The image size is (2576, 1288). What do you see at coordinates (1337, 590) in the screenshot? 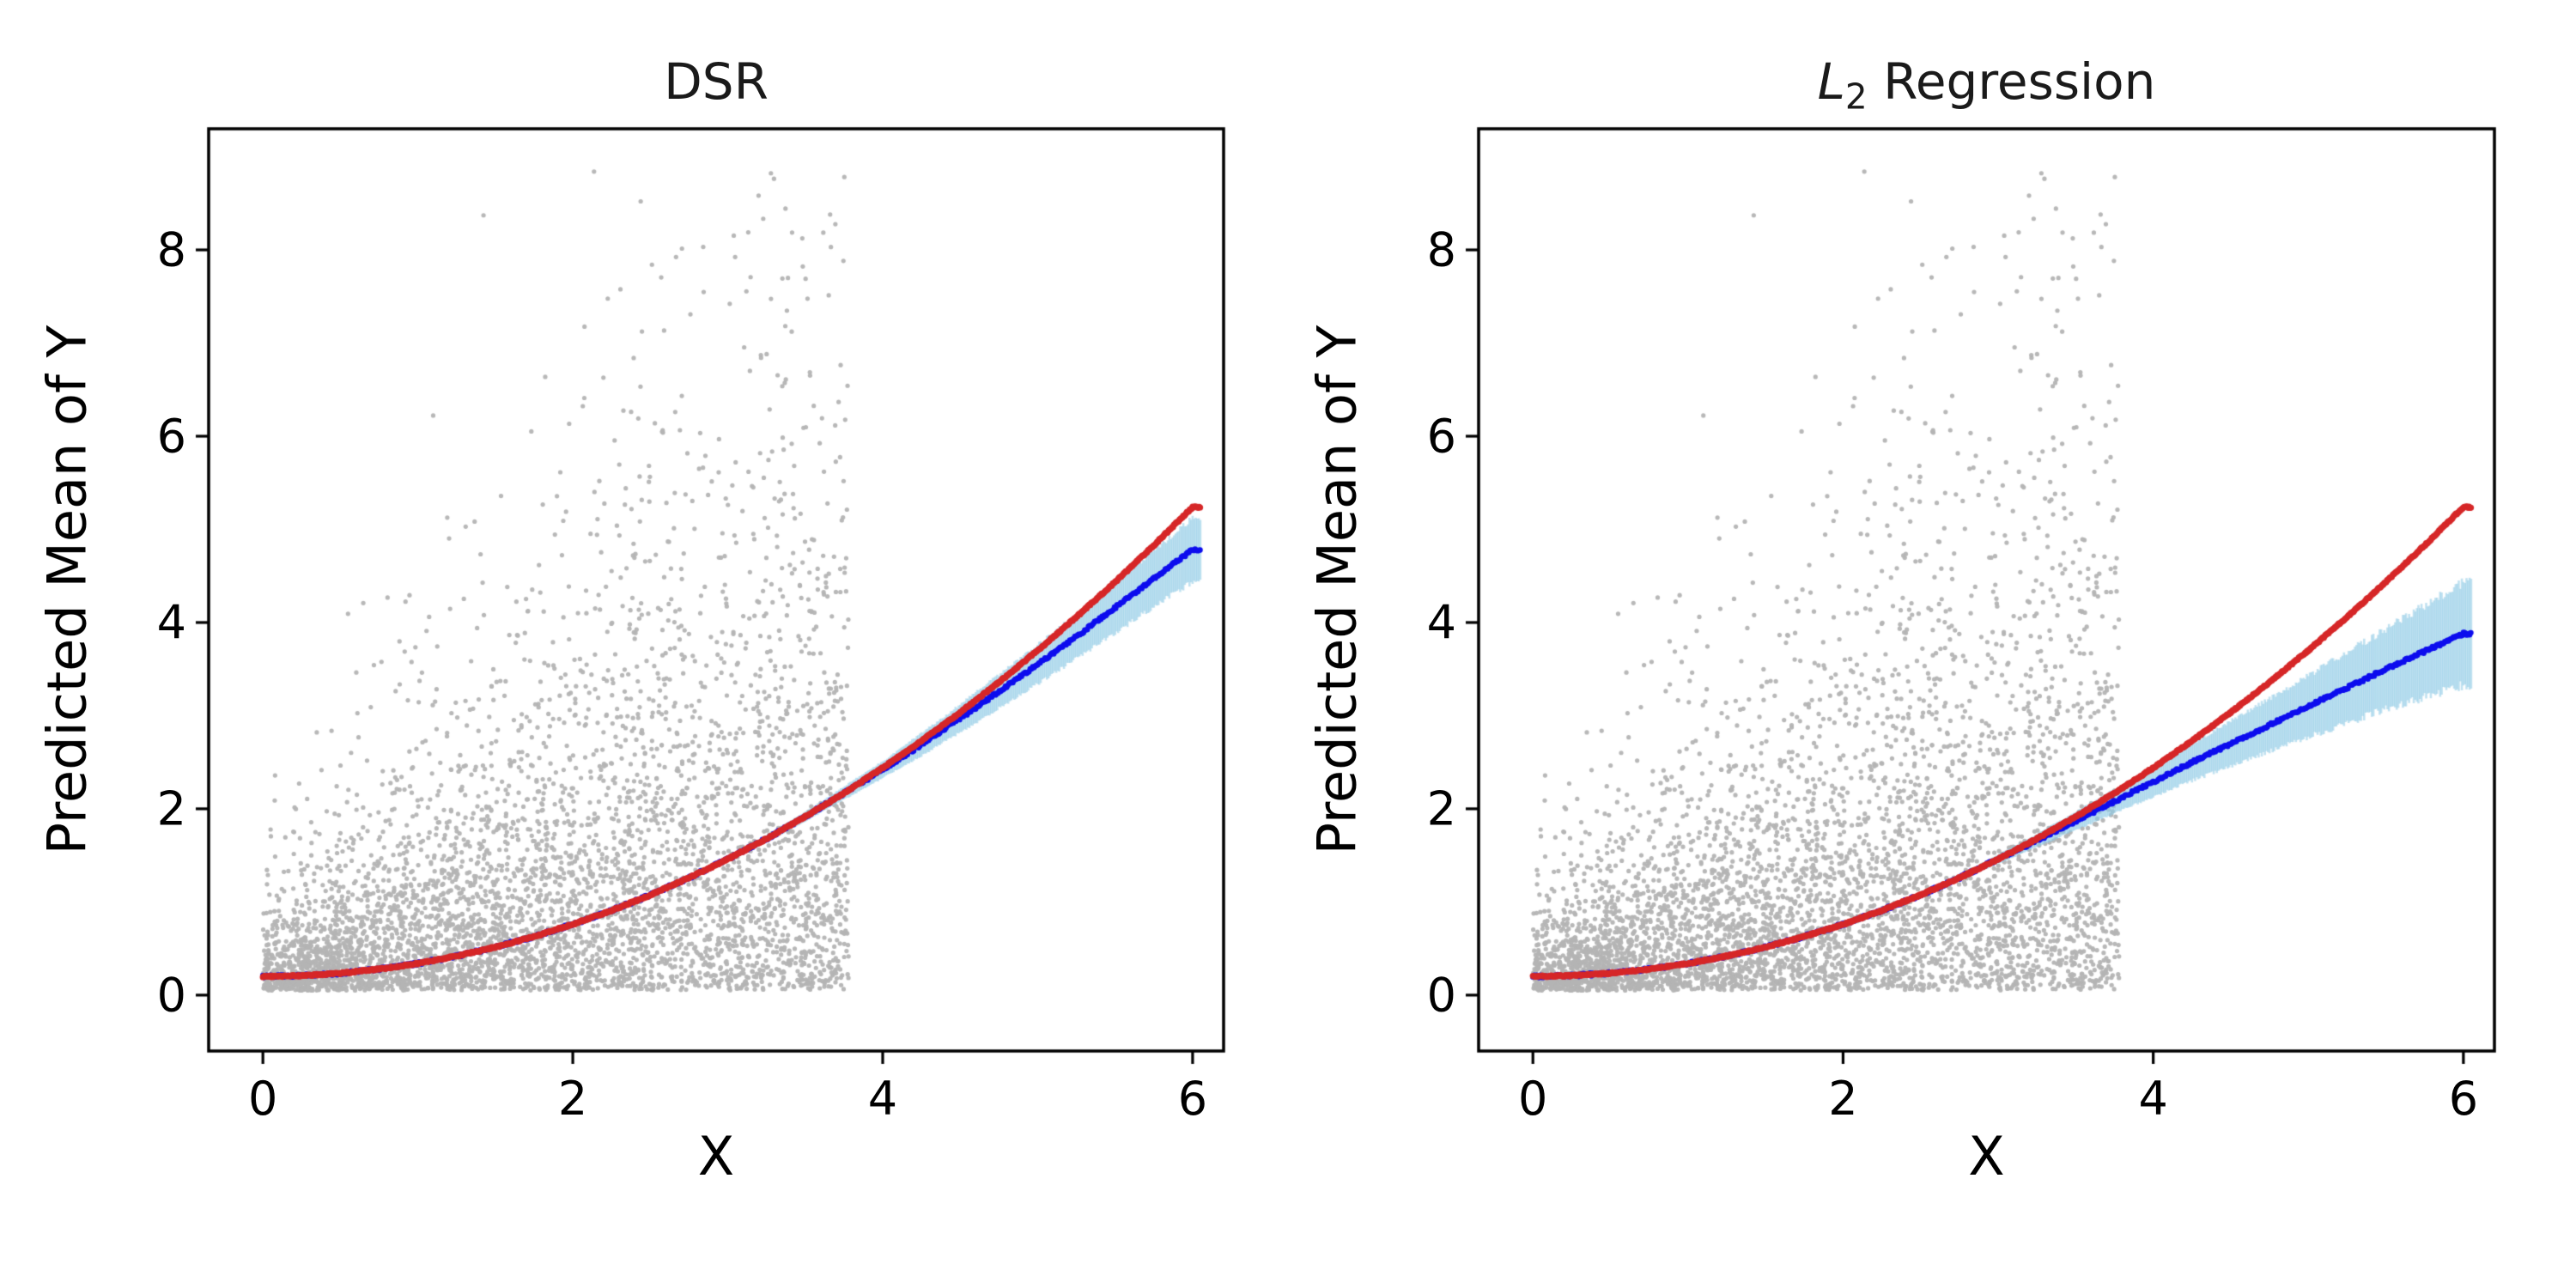
I see `right-y-axis-label: Predicted Mean of Y` at bounding box center [1337, 590].